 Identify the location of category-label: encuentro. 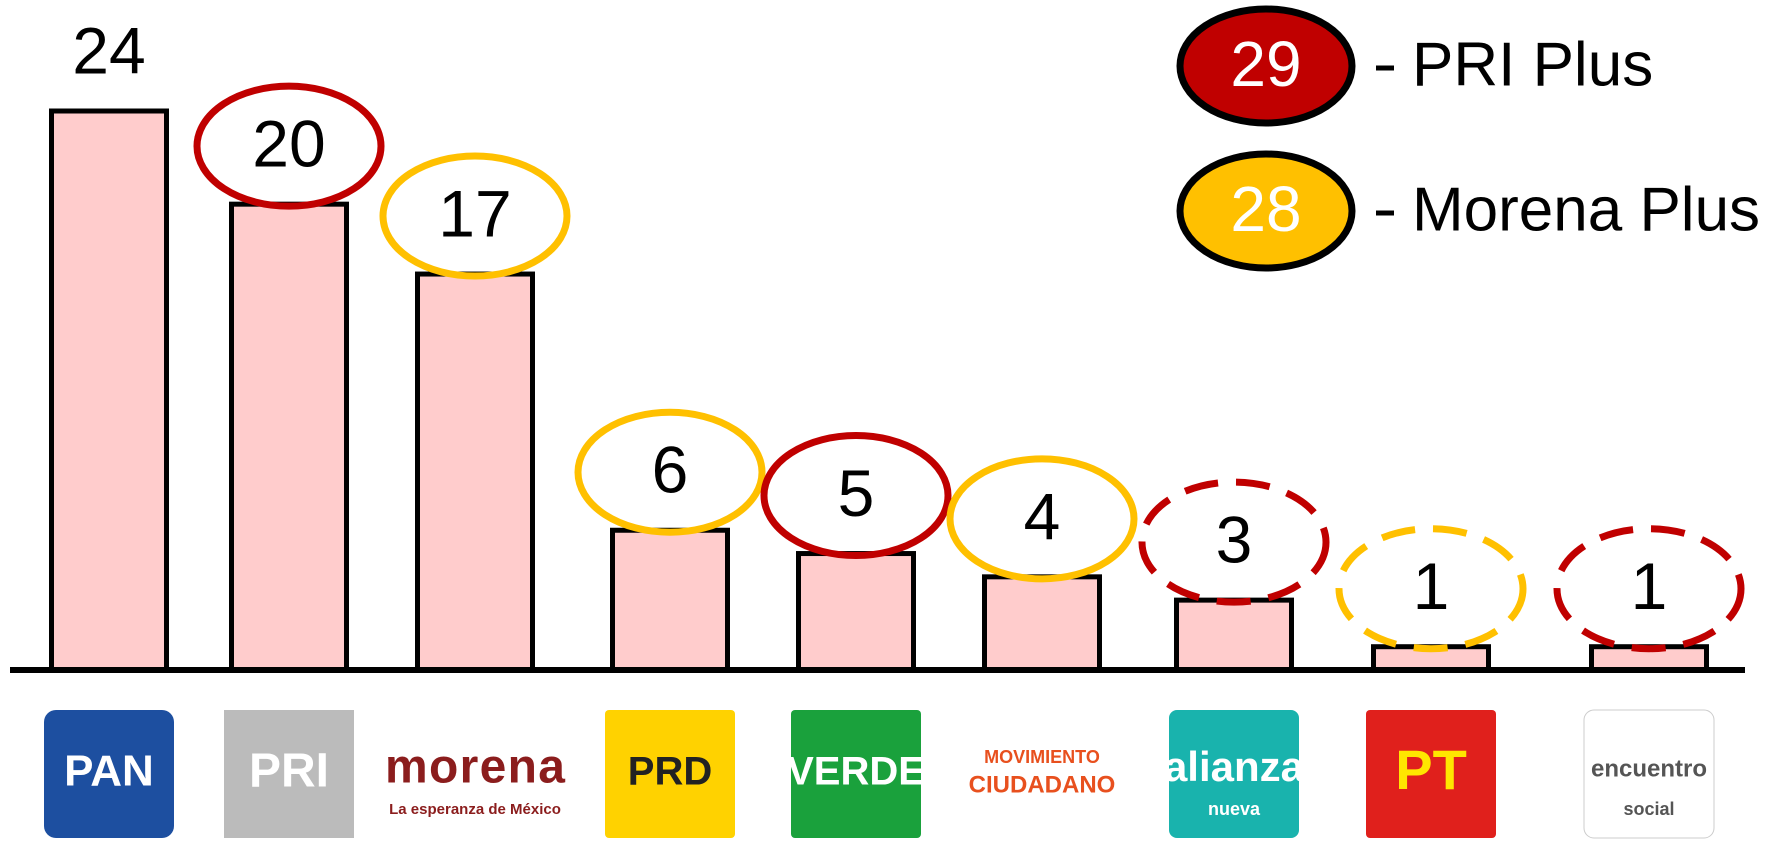
(1649, 768).